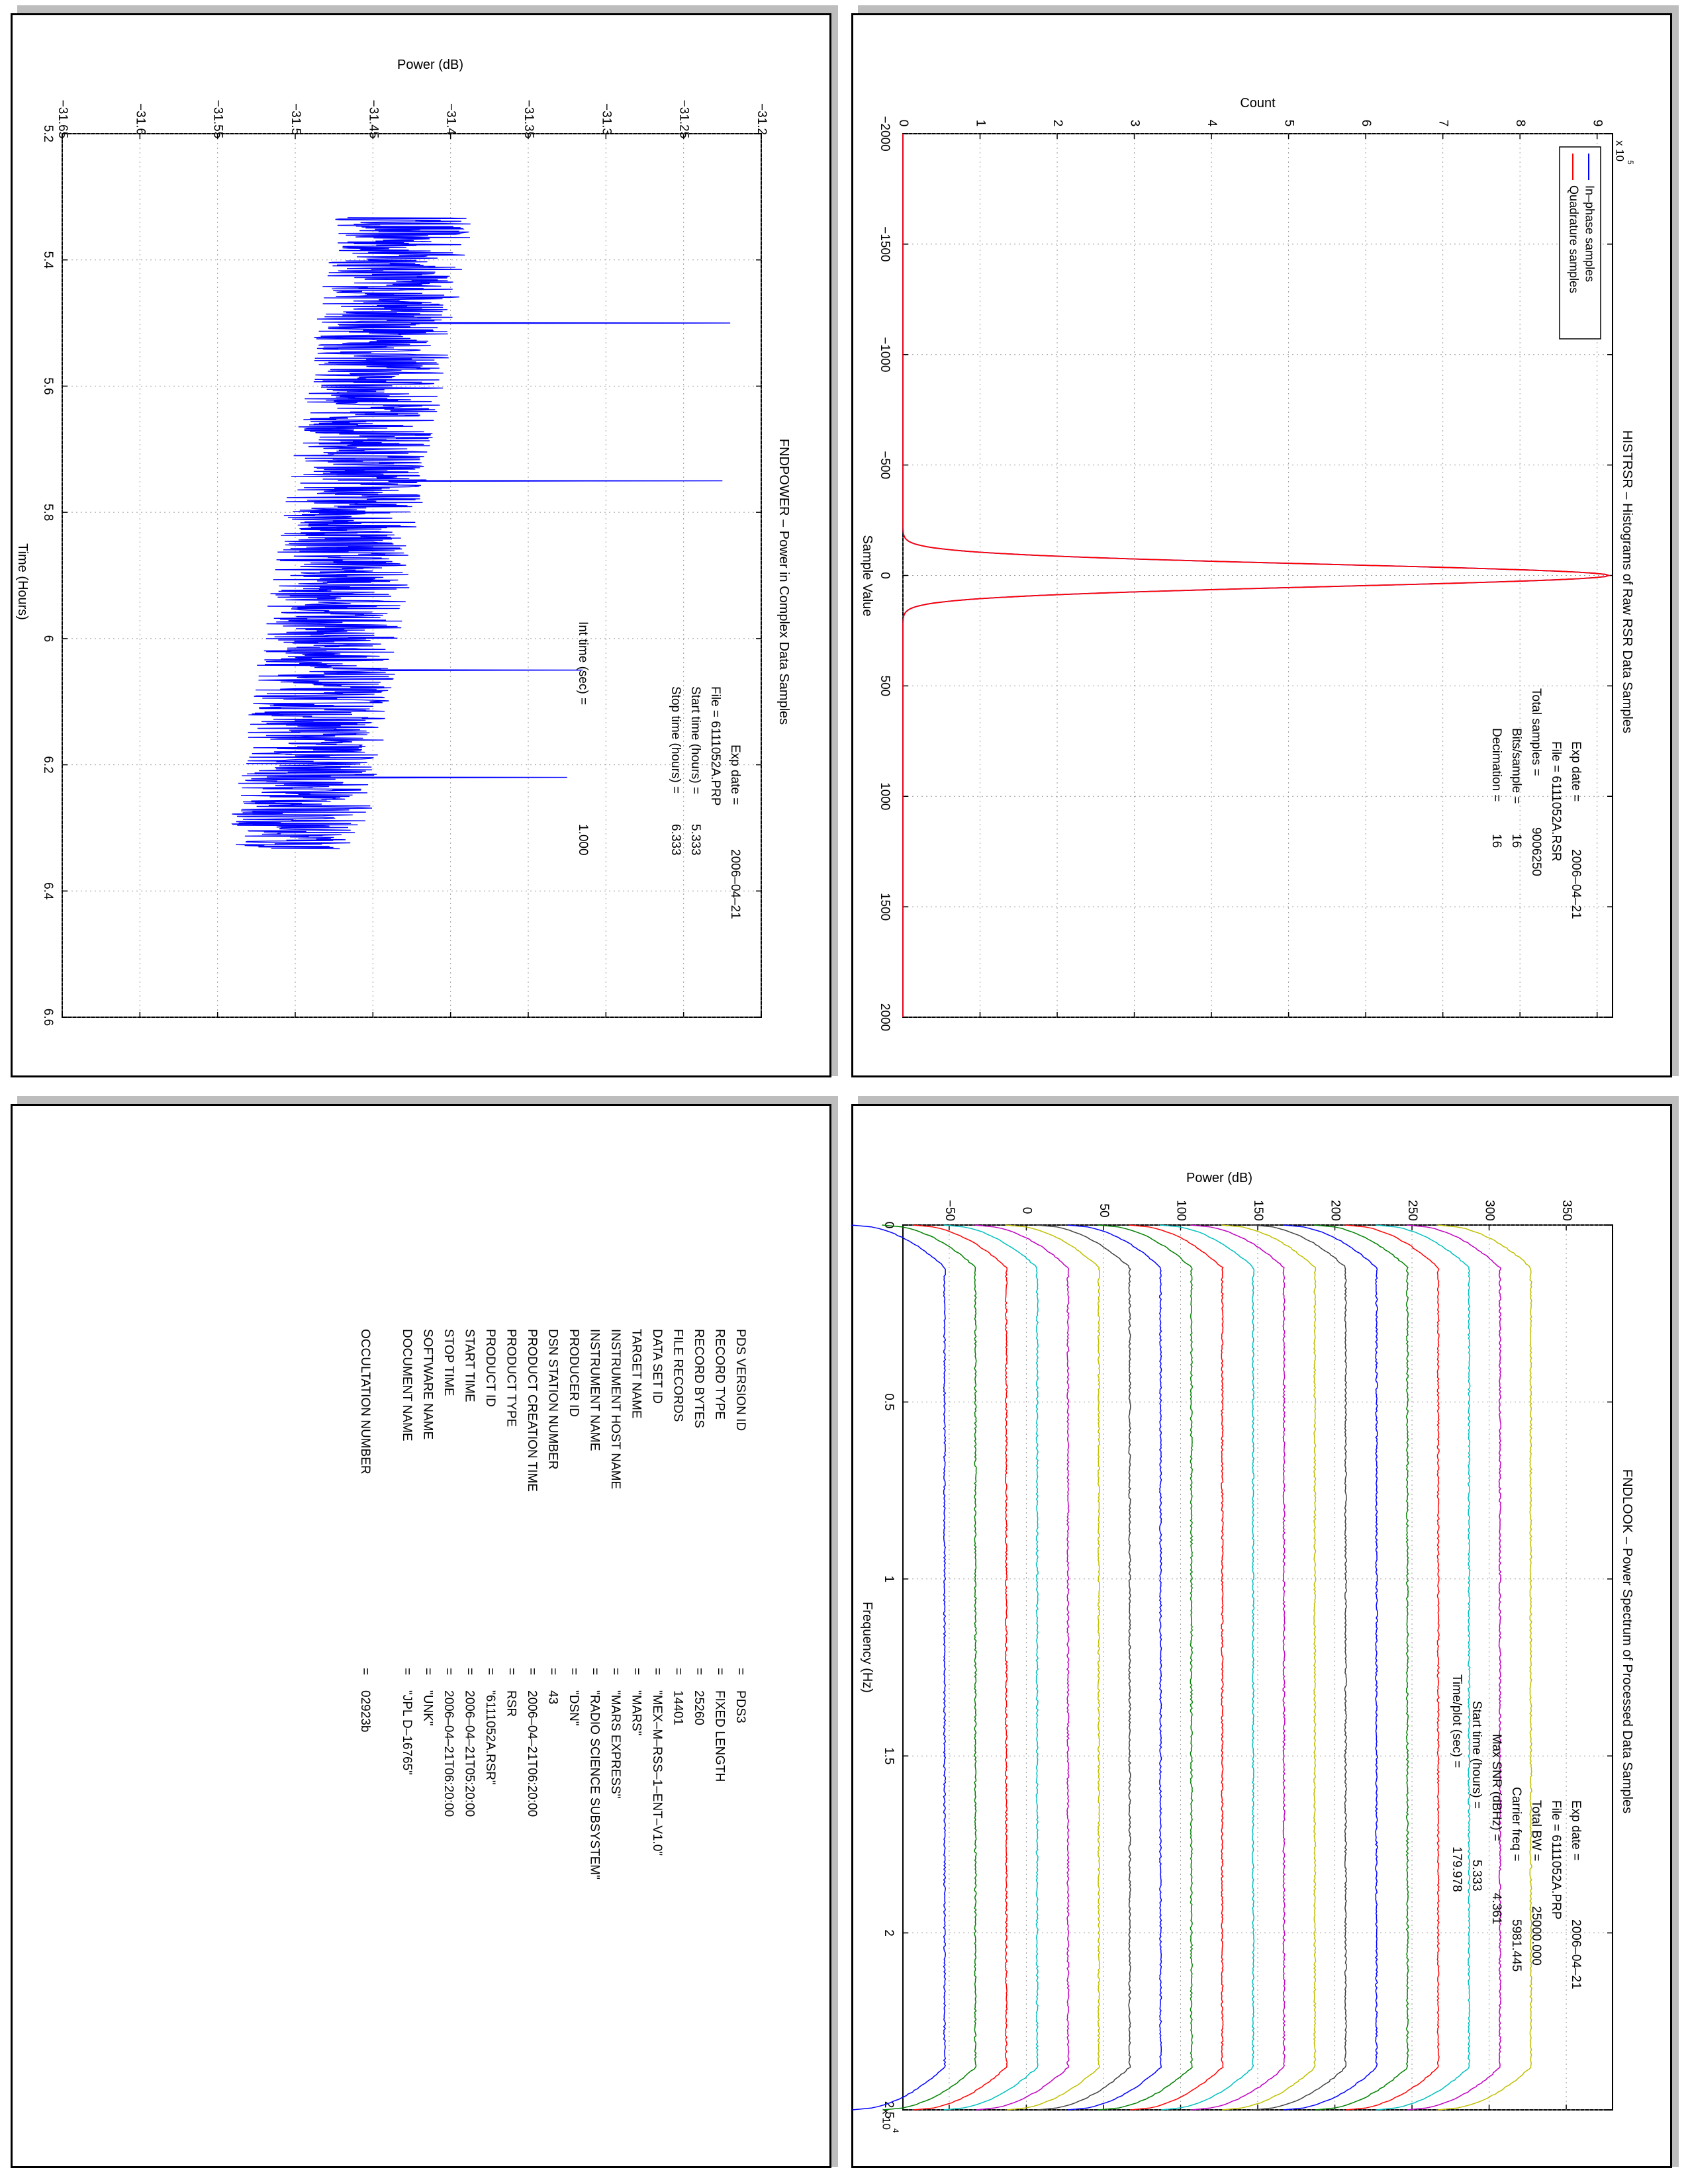 The width and height of the screenshot is (1688, 2184). I want to click on histrsr-ytick-label: 3, so click(1135, 124).